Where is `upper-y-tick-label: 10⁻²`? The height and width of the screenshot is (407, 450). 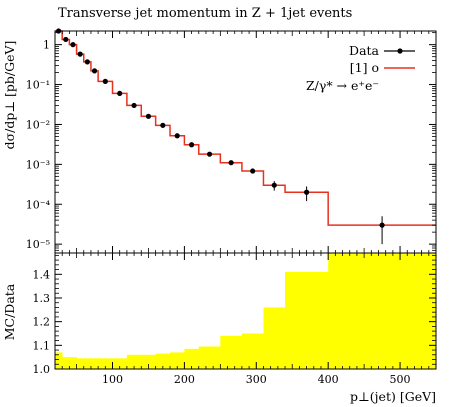
upper-y-tick-label: 10⁻² is located at coordinates (38, 124).